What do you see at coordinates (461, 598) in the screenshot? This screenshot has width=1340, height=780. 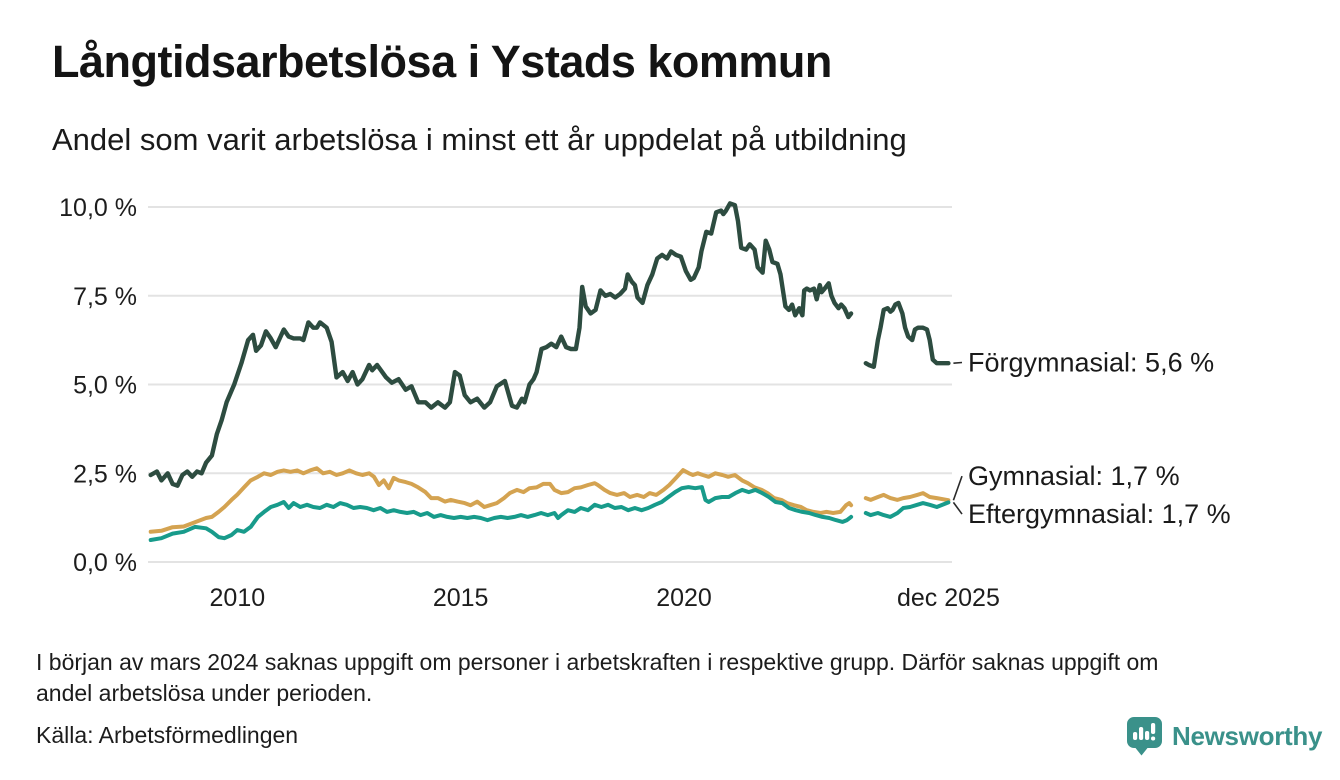 I see `x-tick-label-2015: 2015` at bounding box center [461, 598].